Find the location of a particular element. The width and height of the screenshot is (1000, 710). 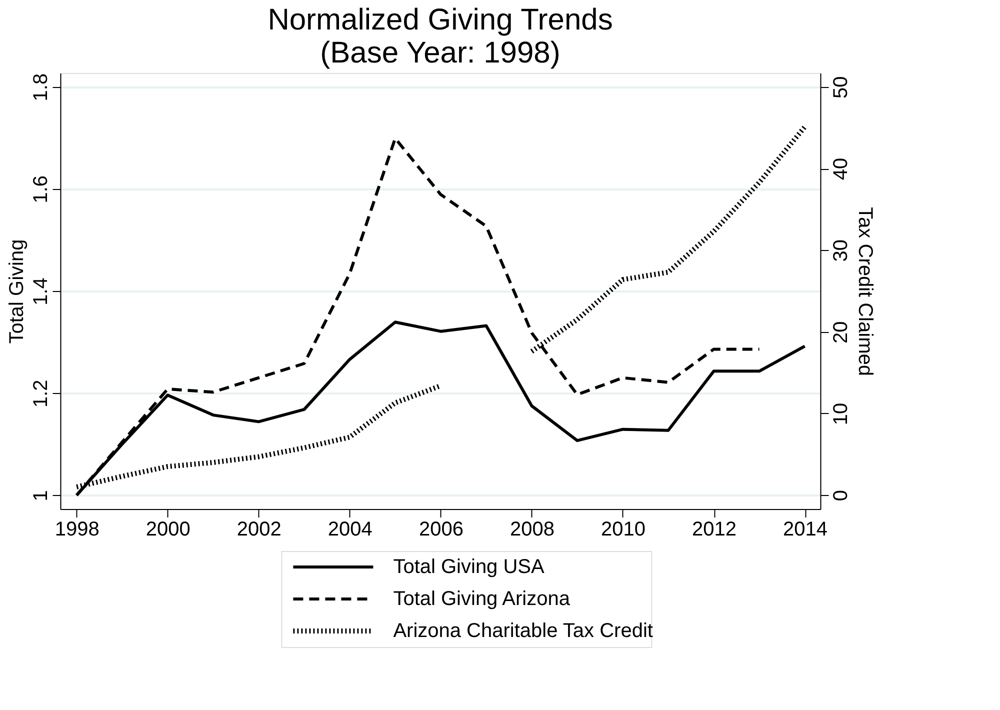

y2-tick-label: 0 is located at coordinates (841, 496).